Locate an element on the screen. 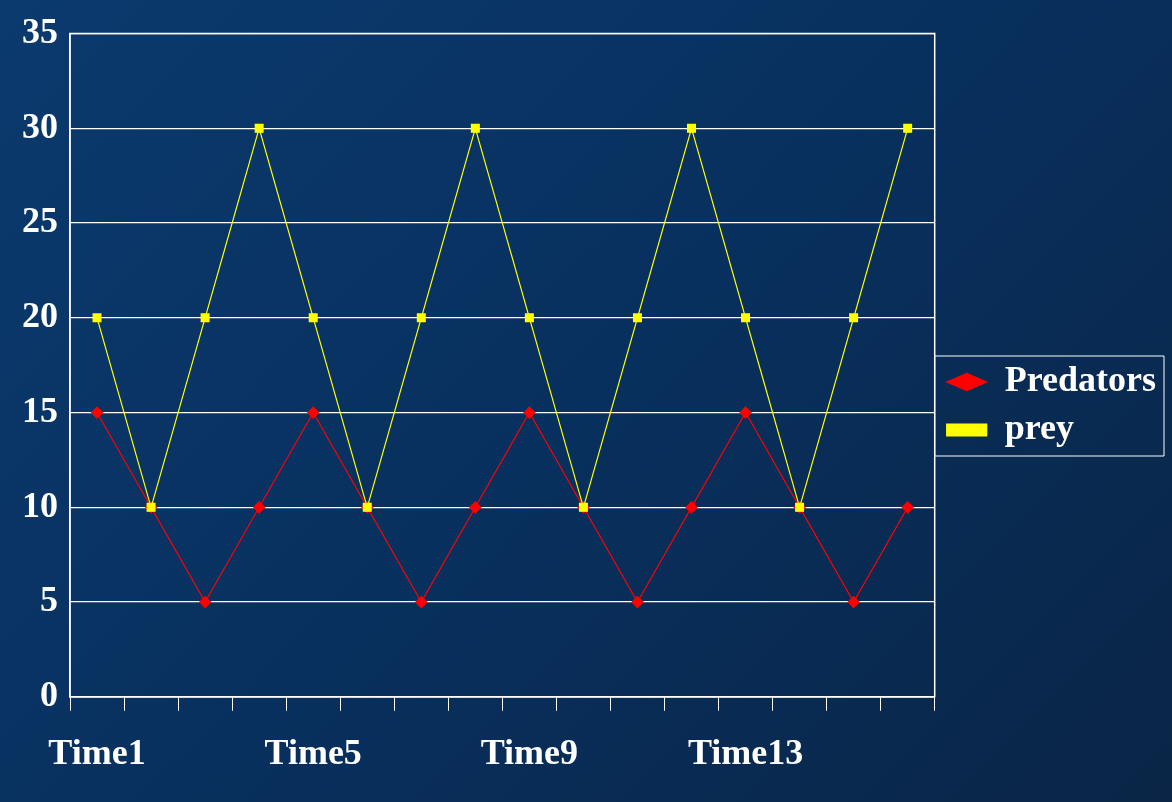 This screenshot has height=802, width=1172. y-tick-label: 0 is located at coordinates (49, 694).